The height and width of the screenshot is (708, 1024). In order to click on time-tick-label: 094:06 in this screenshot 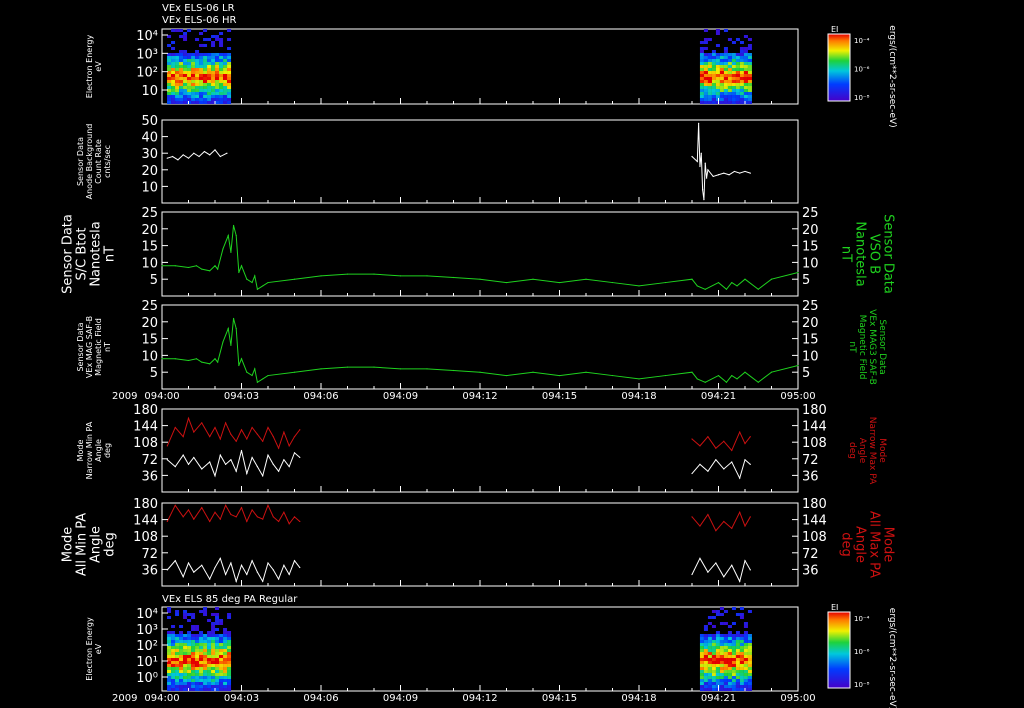, I will do `click(320, 698)`.